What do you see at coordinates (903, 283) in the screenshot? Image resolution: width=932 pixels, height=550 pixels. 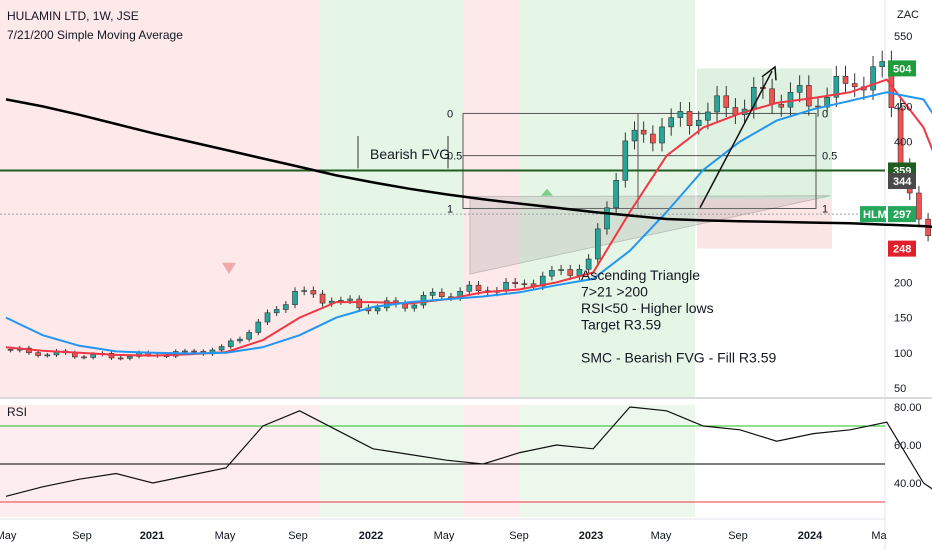 I see `price-tick-3: 200` at bounding box center [903, 283].